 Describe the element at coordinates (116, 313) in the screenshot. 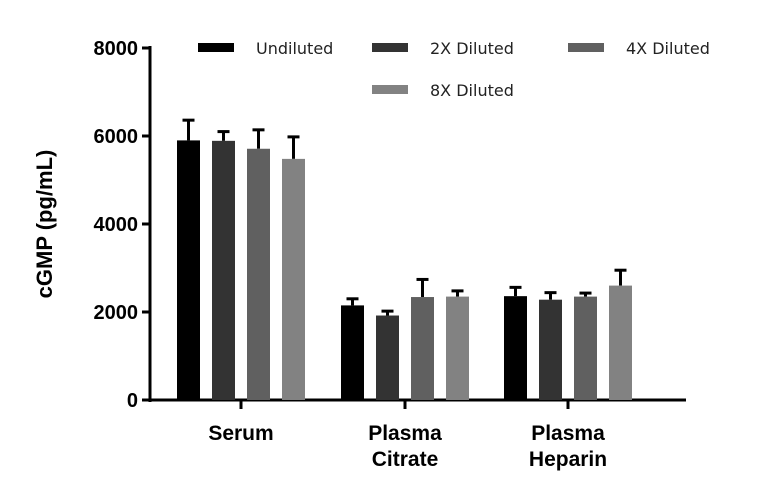

I see `y-tick-label: 2000` at that location.